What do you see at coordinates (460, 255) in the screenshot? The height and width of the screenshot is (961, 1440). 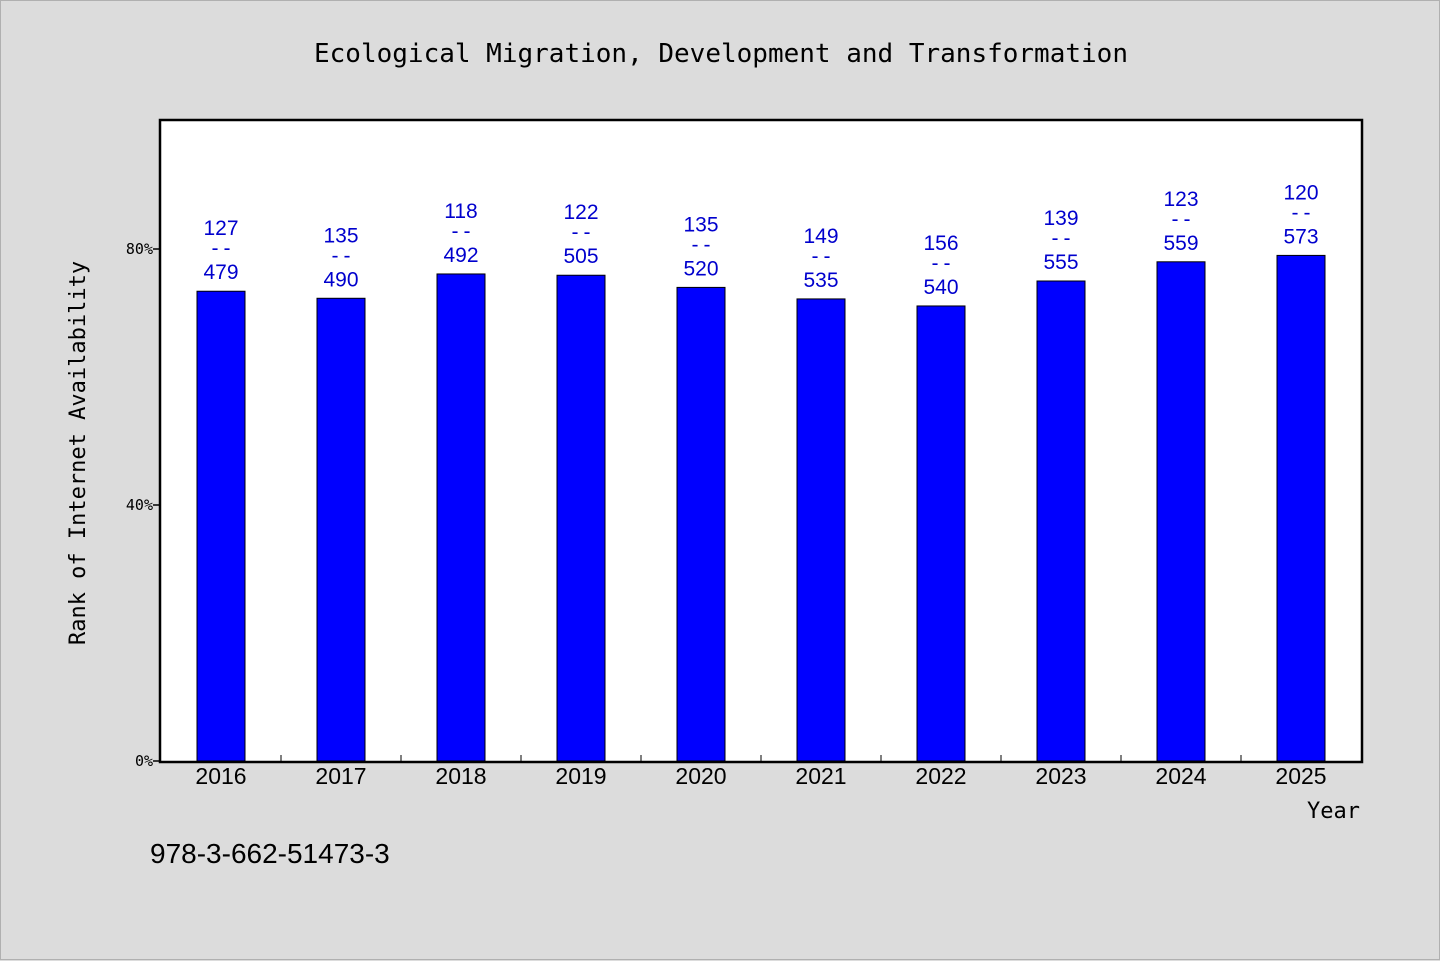 I see `bar-label-bottom-2018: 492` at bounding box center [460, 255].